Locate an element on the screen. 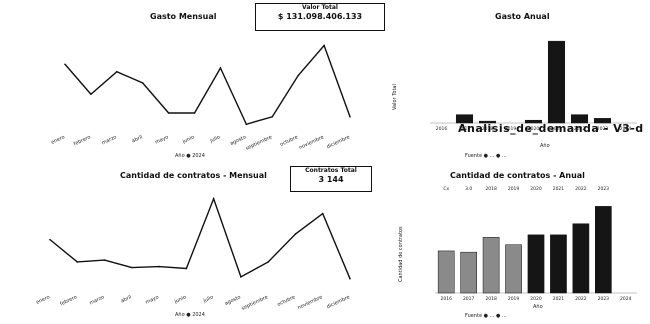  kpi-value: $ 131.098.406.133 is located at coordinates (320, 16).